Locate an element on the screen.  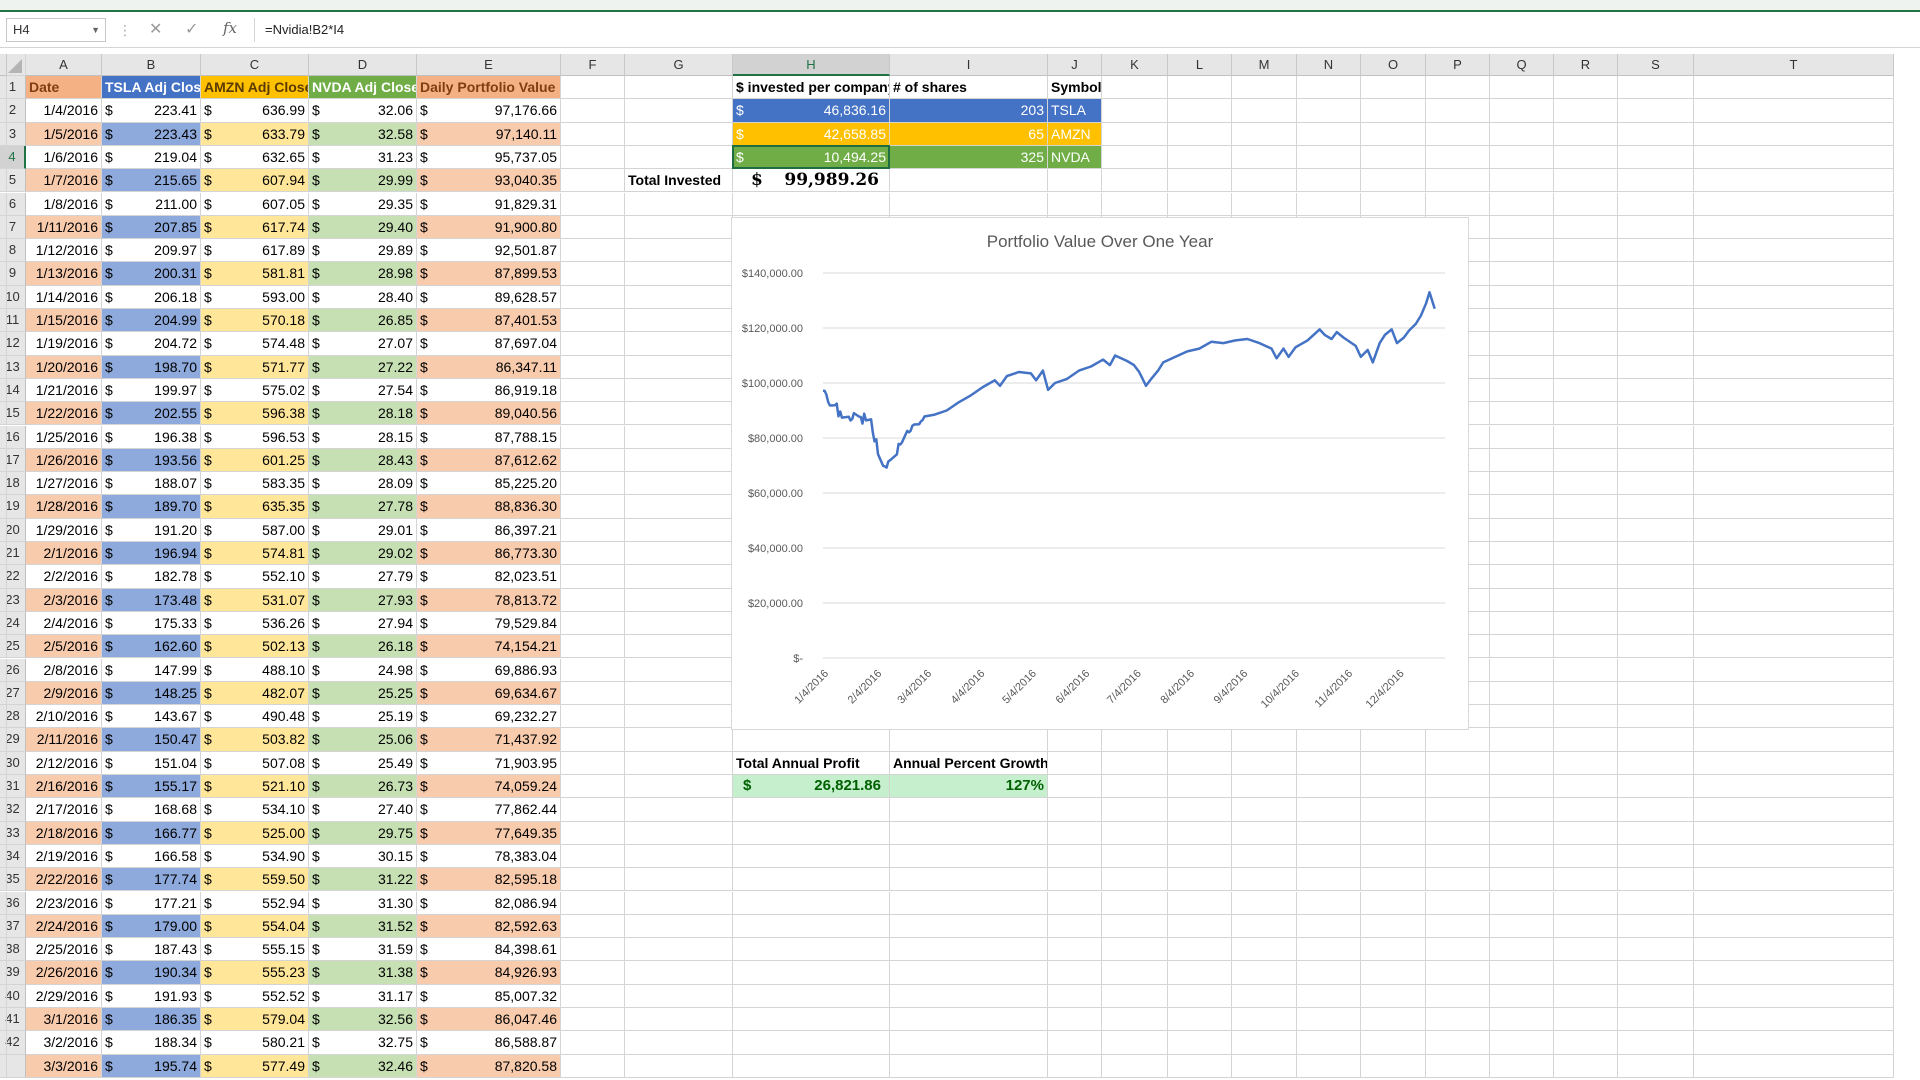
tsla-cell: $188.07 is located at coordinates (151, 484).